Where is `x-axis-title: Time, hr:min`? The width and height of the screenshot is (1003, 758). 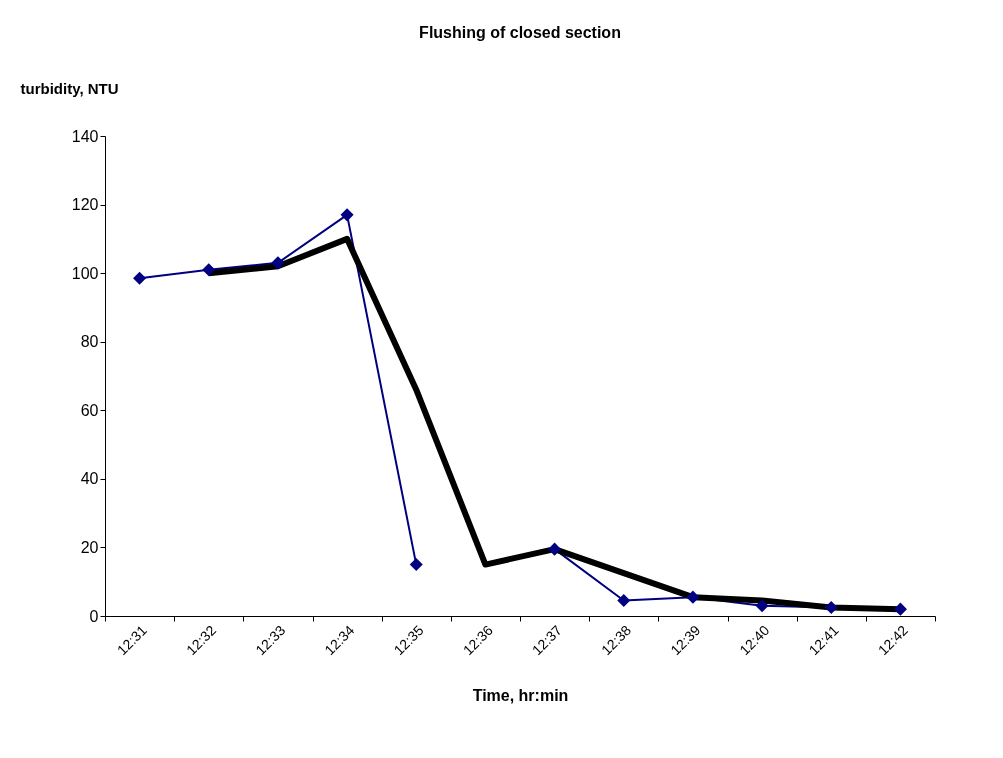 x-axis-title: Time, hr:min is located at coordinates (520, 696).